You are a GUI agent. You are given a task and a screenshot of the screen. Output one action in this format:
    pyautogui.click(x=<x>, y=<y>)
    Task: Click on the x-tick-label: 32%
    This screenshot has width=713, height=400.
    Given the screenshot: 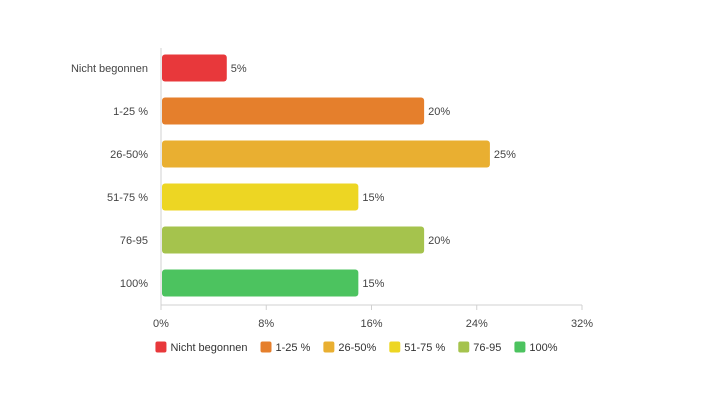 What is the action you would take?
    pyautogui.click(x=582, y=324)
    